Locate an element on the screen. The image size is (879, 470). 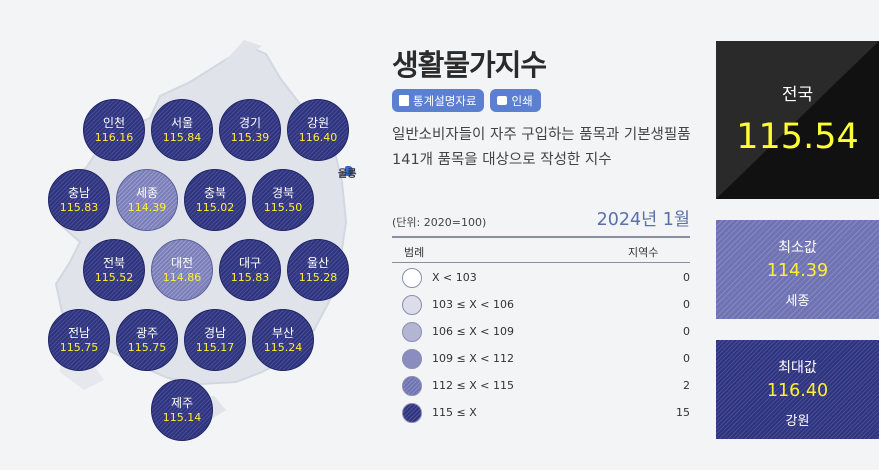
region-name: 대전 is located at coordinates (182, 263).